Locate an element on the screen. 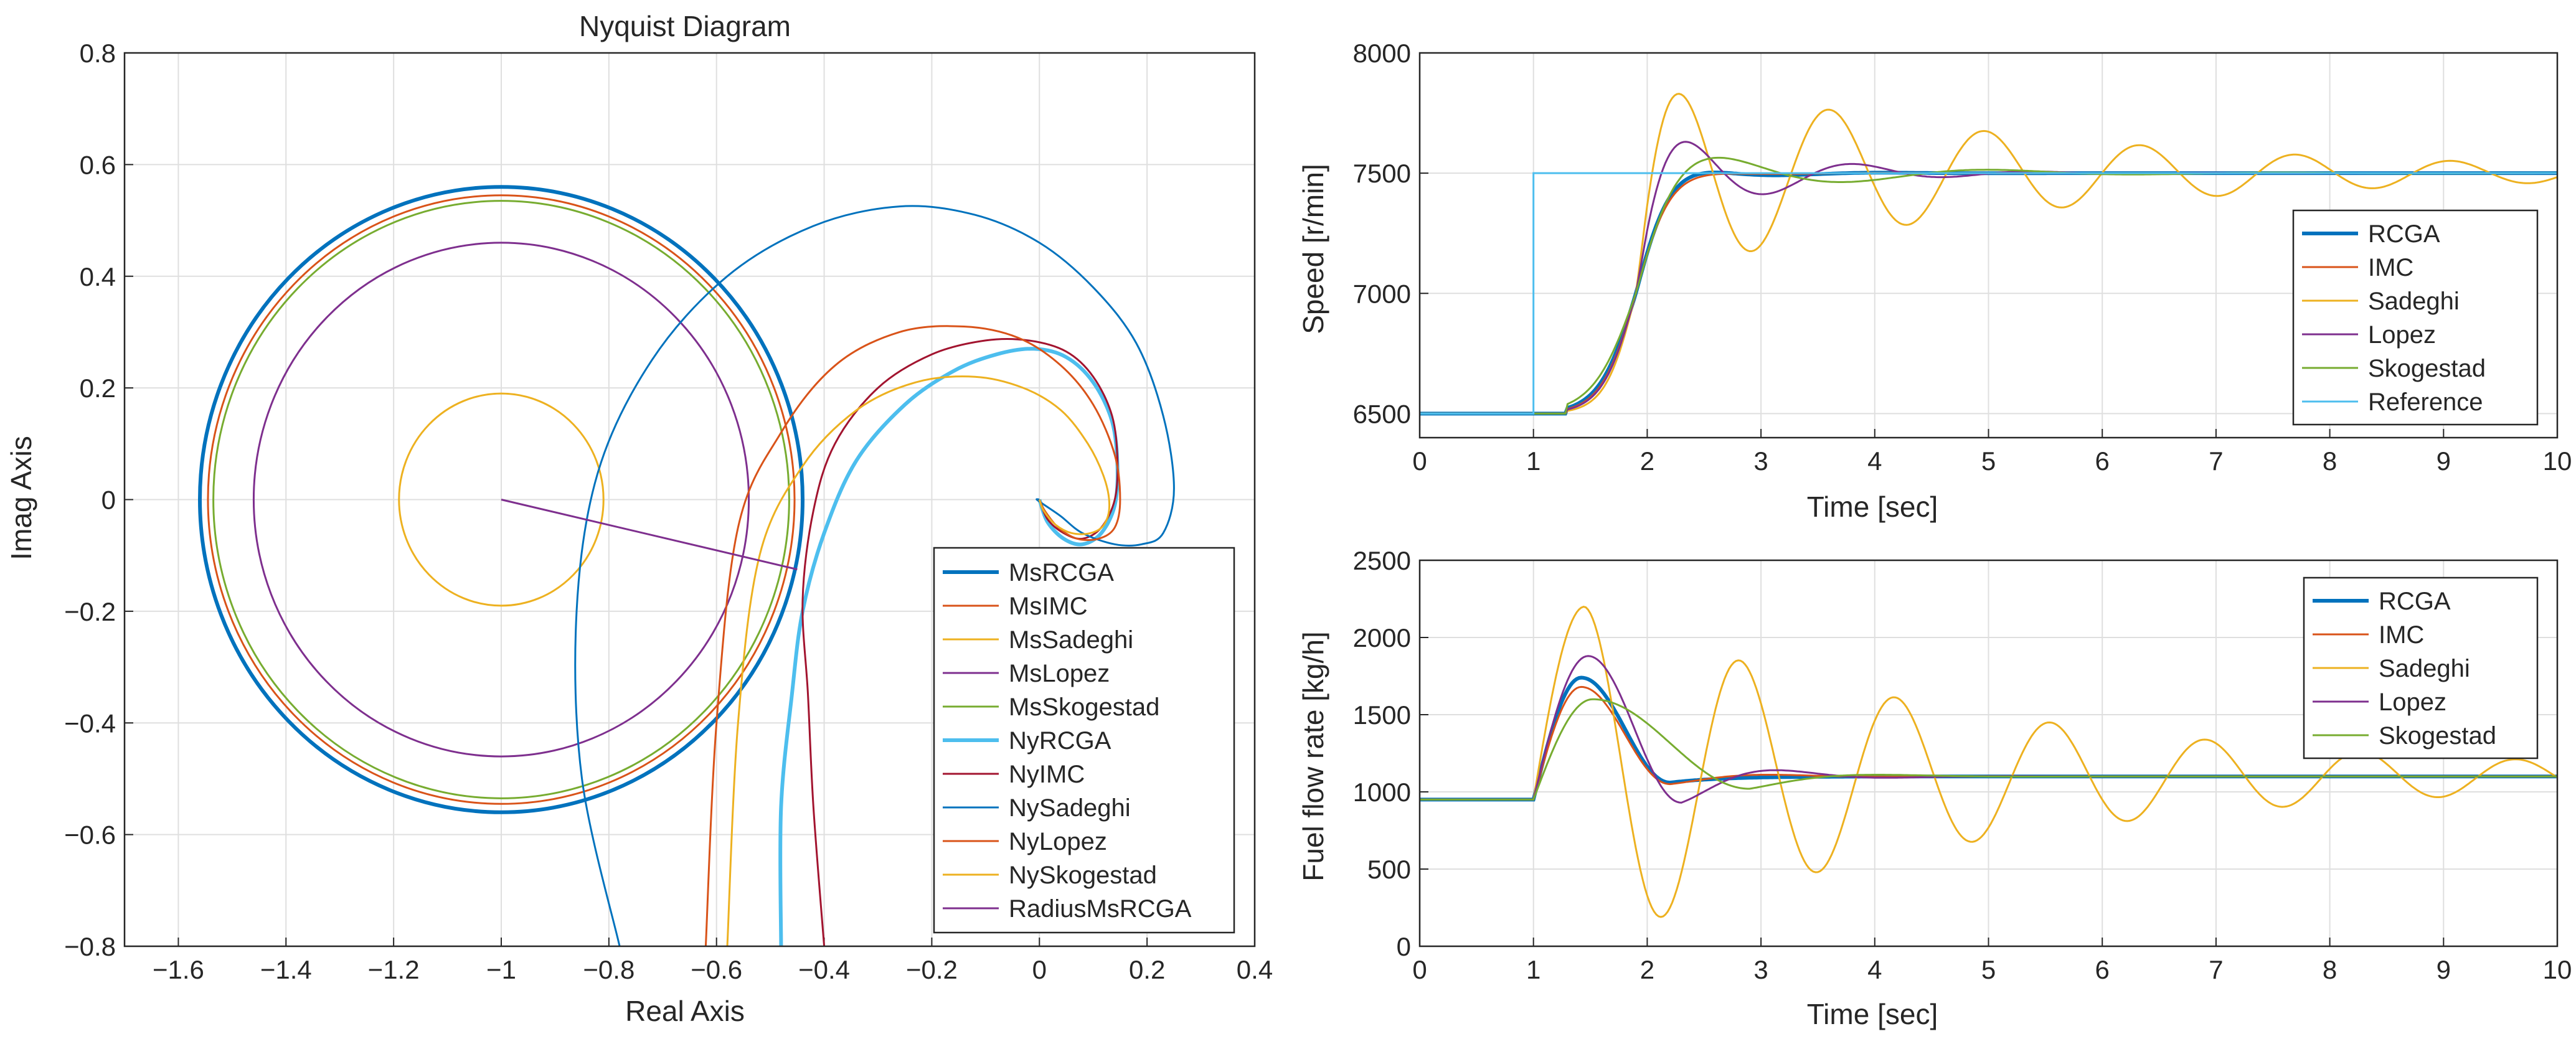  x-tick-label: 6 is located at coordinates (2102, 969).